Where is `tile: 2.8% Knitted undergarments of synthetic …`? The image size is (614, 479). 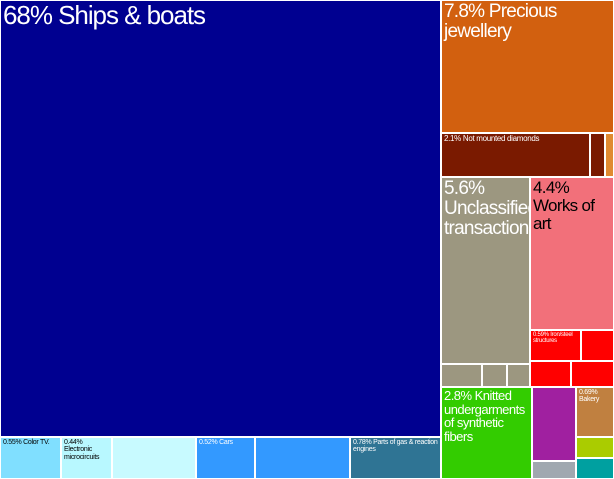
tile: 2.8% Knitted undergarments of synthetic … is located at coordinates (486, 433).